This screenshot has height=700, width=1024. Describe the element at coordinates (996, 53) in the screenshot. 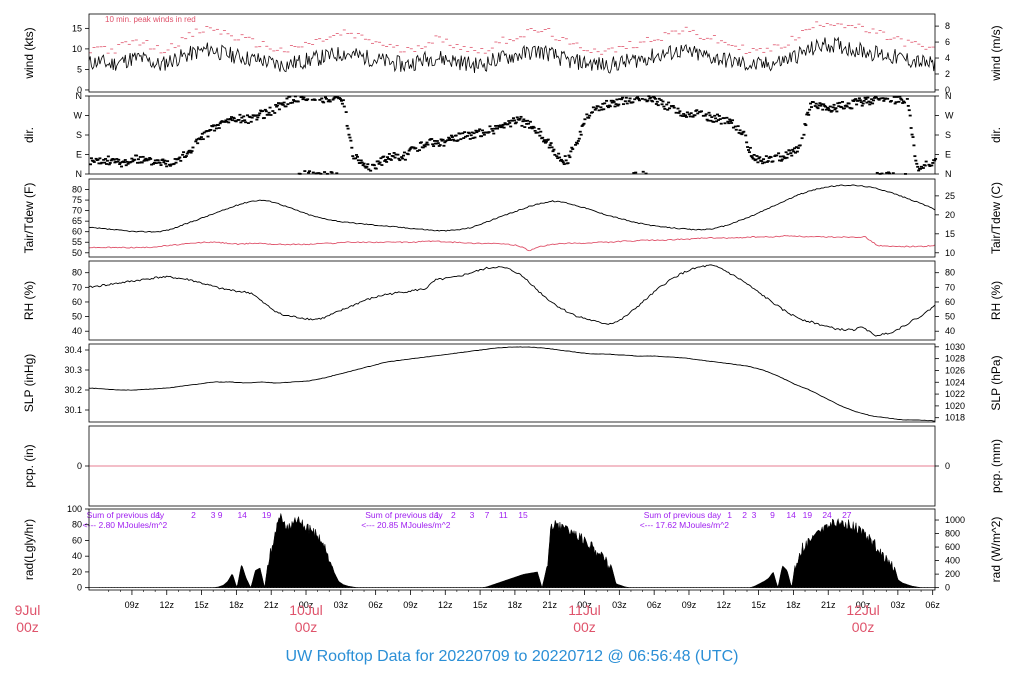

I see `wind-ylabel-right: wind (m/s)` at that location.